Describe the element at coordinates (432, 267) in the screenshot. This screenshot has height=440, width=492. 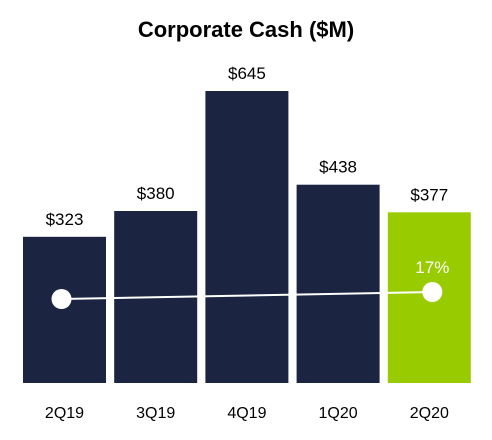
I see `growth-label: 17%` at that location.